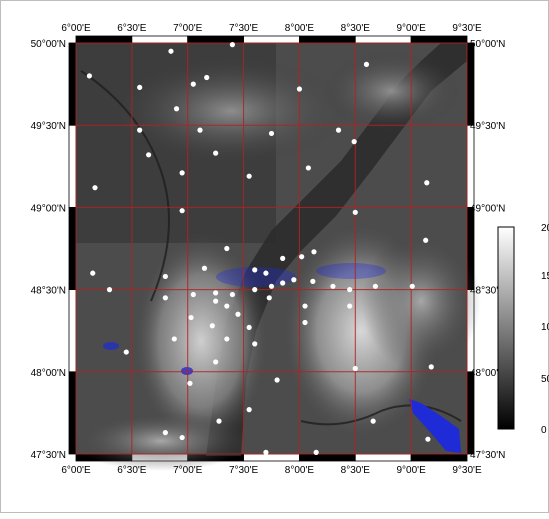 Image resolution: width=549 pixels, height=519 pixels. What do you see at coordinates (523, 329) in the screenshot?
I see `elevation-colorbar: 2000 1500 1000 500 0` at bounding box center [523, 329].